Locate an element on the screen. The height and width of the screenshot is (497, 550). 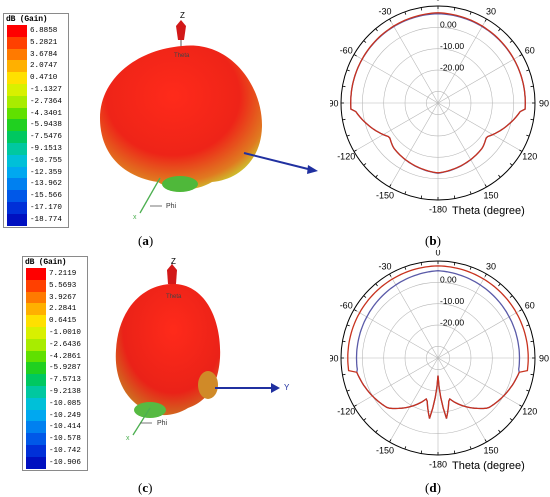
theta-label-c: Theta is located at coordinates (174, 297).